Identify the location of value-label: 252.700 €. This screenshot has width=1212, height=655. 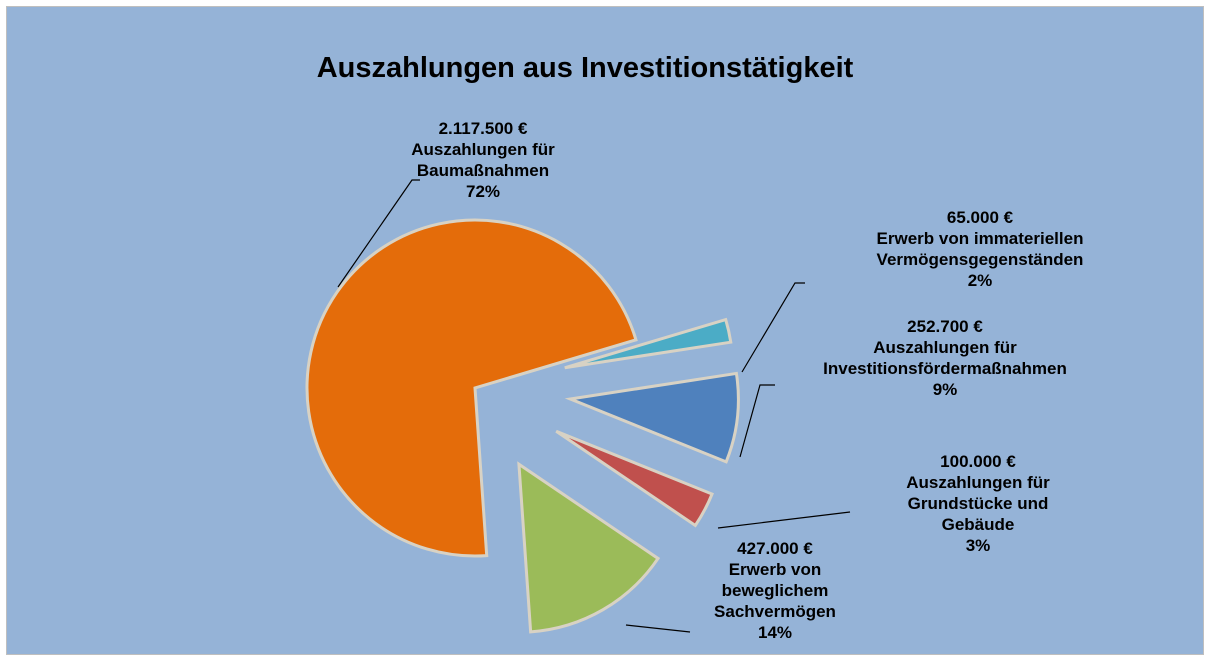
(945, 326).